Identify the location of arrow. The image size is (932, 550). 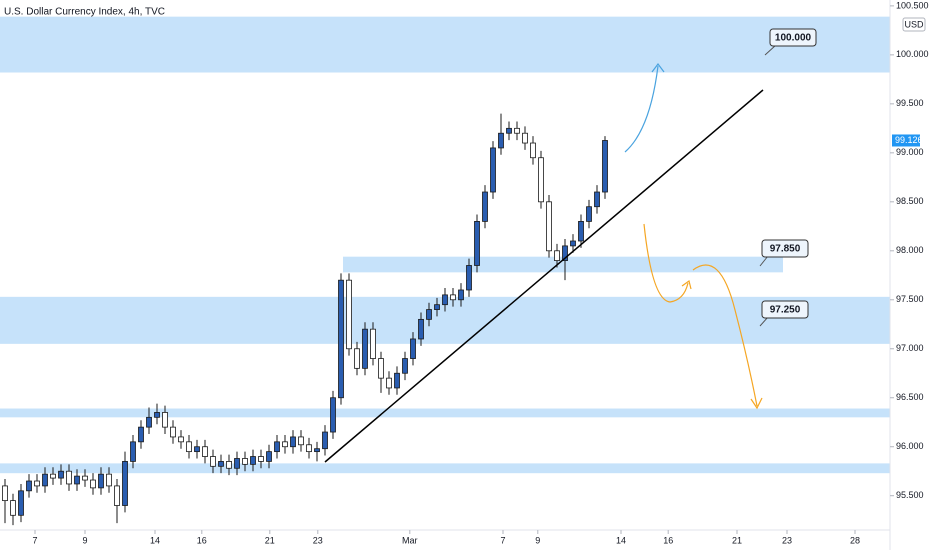
(666, 263).